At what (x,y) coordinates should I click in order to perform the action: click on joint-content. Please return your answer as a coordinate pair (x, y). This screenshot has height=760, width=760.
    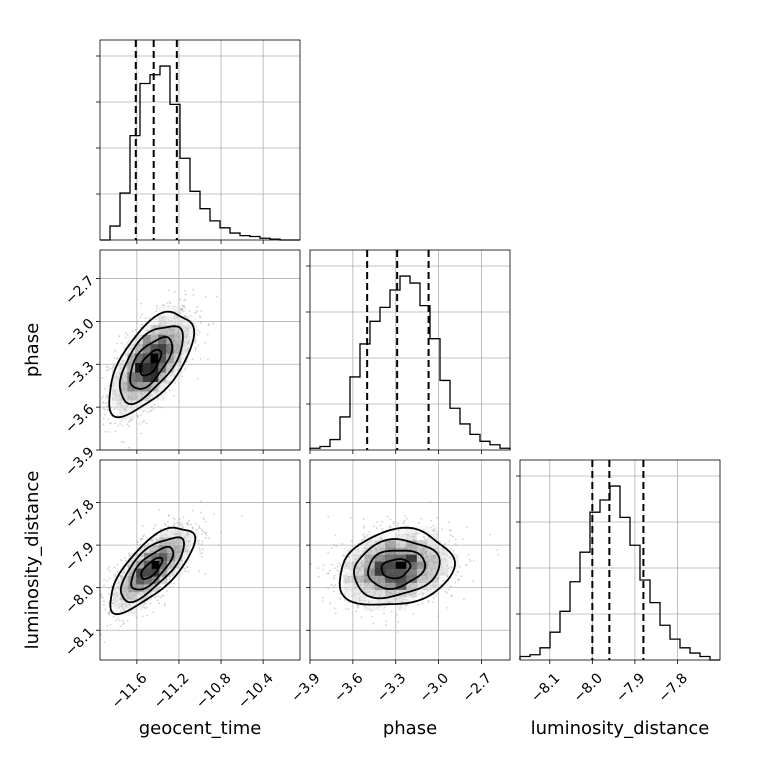
    Looking at the image, I should click on (147, 369).